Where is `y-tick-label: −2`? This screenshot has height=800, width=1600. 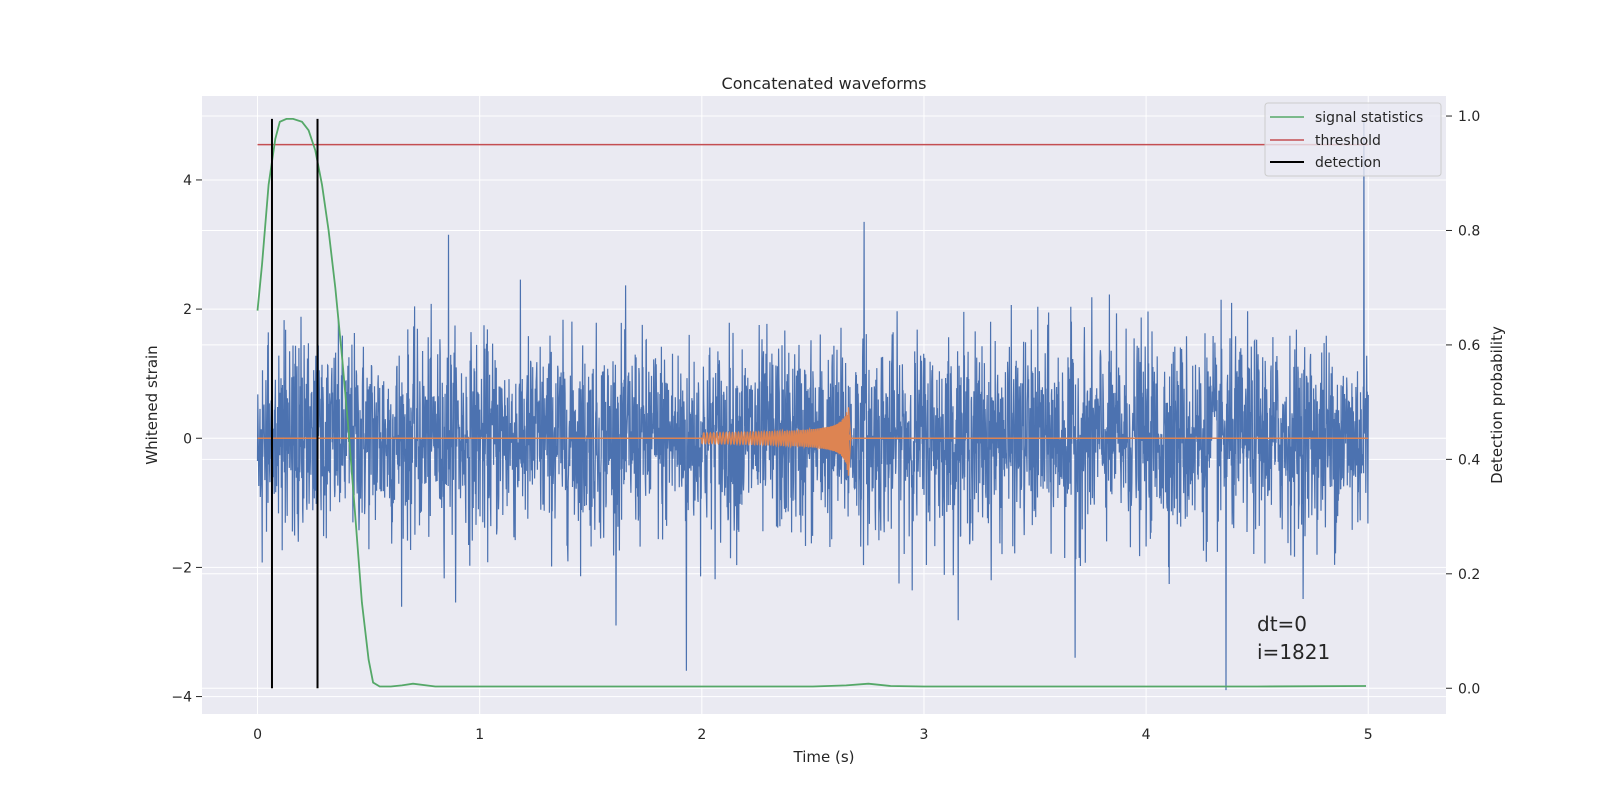 y-tick-label: −2 is located at coordinates (181, 568).